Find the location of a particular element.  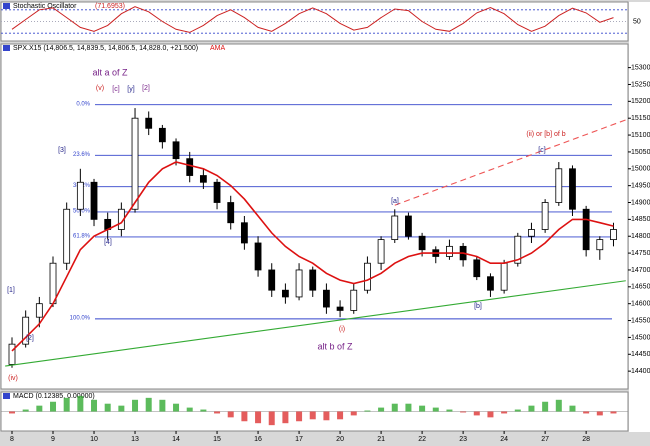

y-tick-label: 14950 is located at coordinates (640, 185).